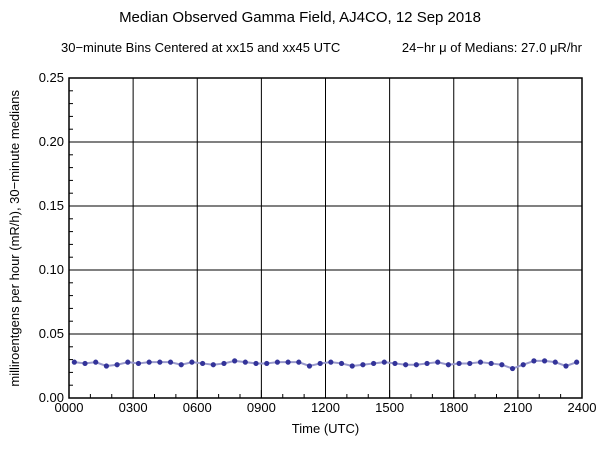 The height and width of the screenshot is (457, 600). I want to click on x-tick-label: 1200, so click(325, 407).